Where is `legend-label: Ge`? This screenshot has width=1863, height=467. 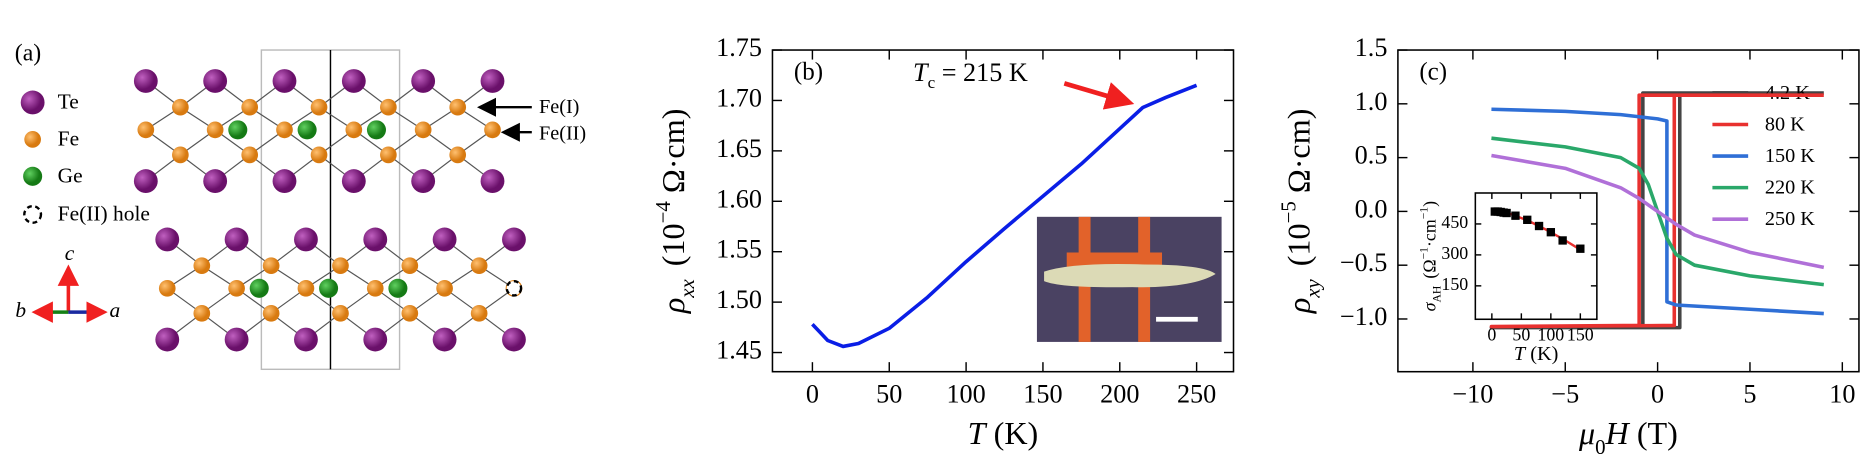 legend-label: Ge is located at coordinates (70, 175).